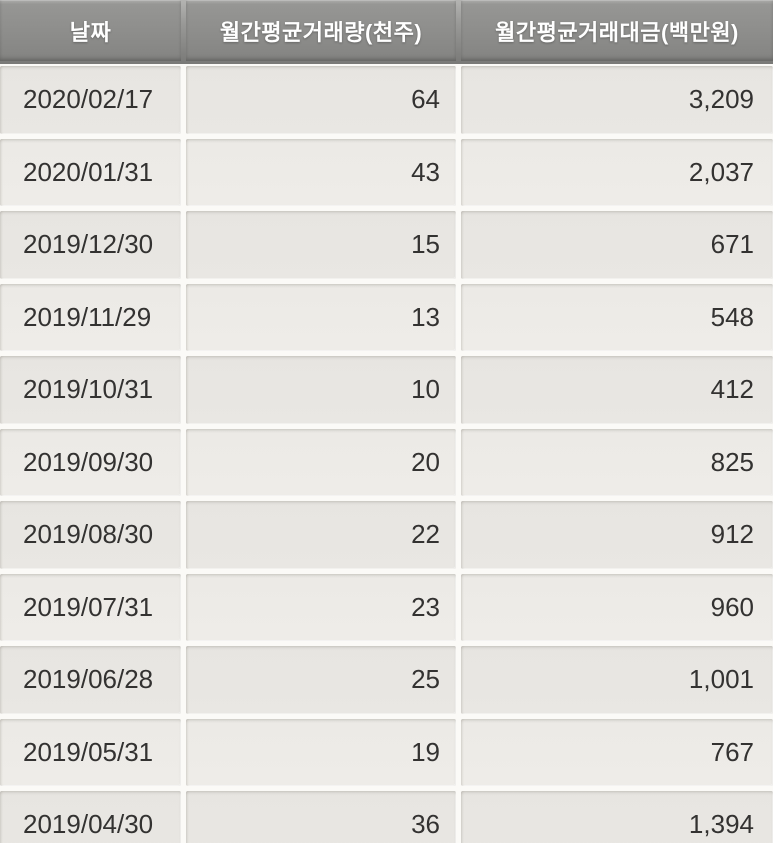 The width and height of the screenshot is (773, 843). Describe the element at coordinates (617, 817) in the screenshot. I see `value-cell: 1,394` at that location.